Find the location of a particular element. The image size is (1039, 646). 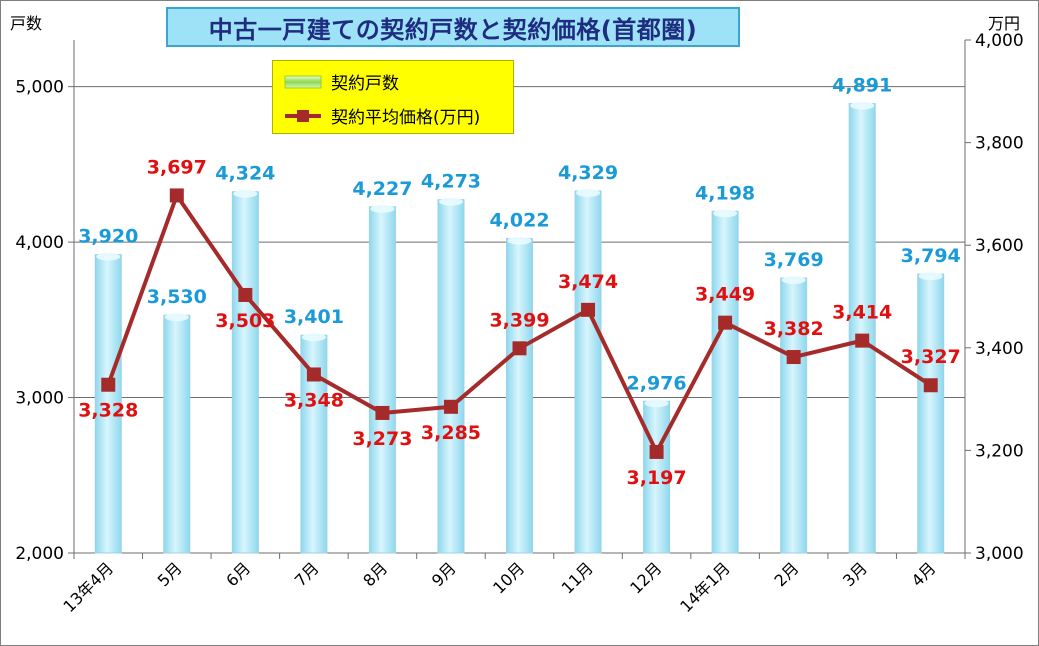

x-axis-tick-label: 11月 is located at coordinates (577, 577).